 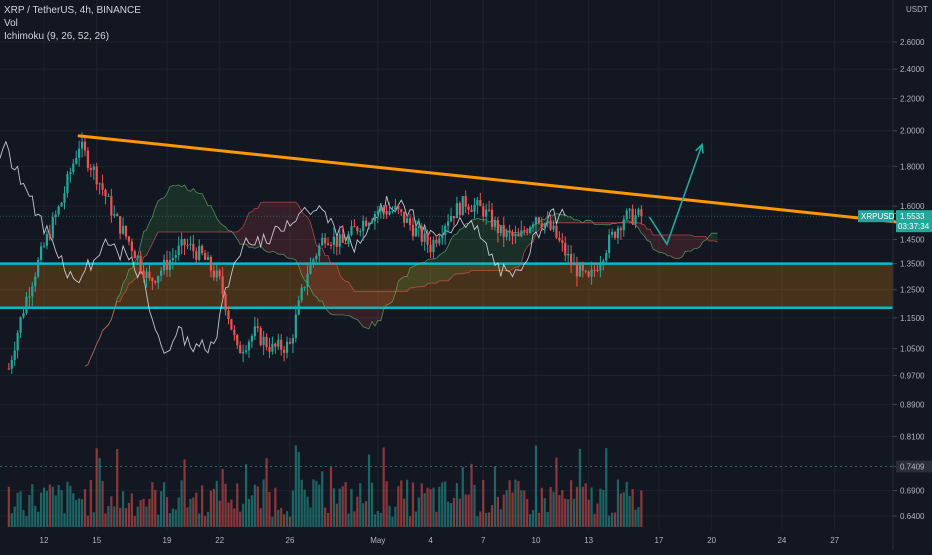 What do you see at coordinates (675, 195) in the screenshot?
I see `projection-arrow` at bounding box center [675, 195].